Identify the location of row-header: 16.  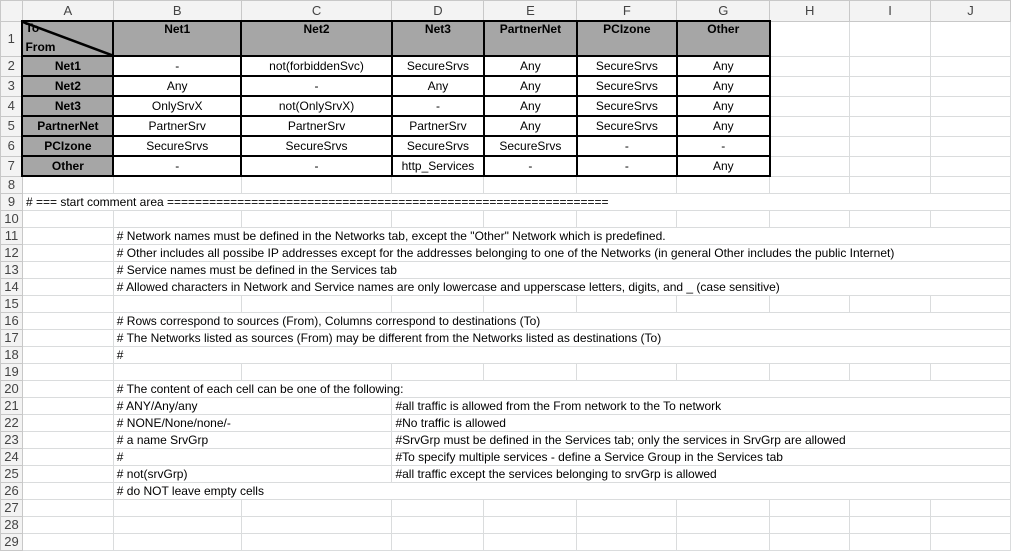
(11, 321).